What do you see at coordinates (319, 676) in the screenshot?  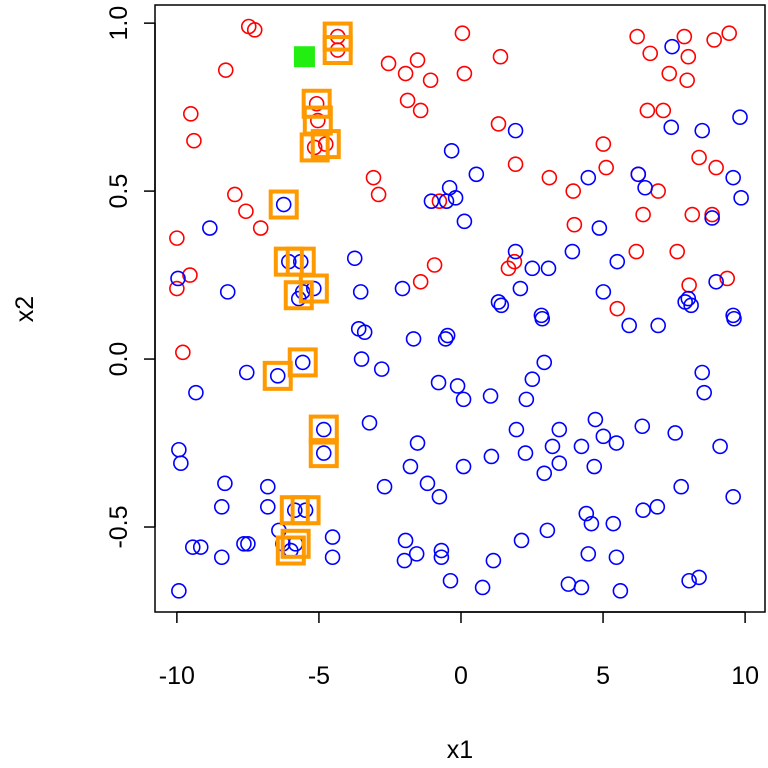 I see `x-tick-label: -5` at bounding box center [319, 676].